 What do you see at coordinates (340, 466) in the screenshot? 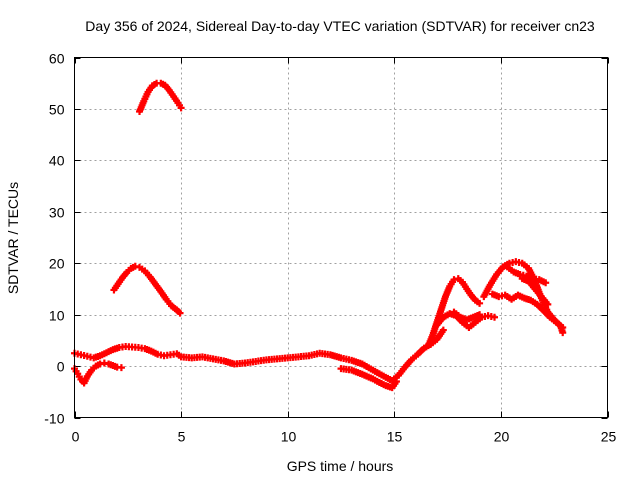
I see `x-axis-label: GPS time / hours` at bounding box center [340, 466].